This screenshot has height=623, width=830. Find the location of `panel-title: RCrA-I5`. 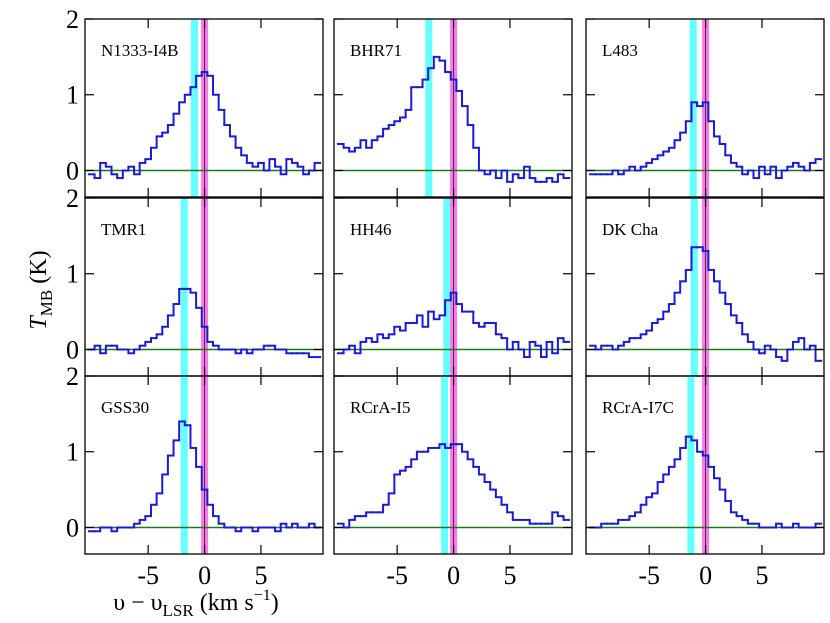

panel-title: RCrA-I5 is located at coordinates (380, 407).